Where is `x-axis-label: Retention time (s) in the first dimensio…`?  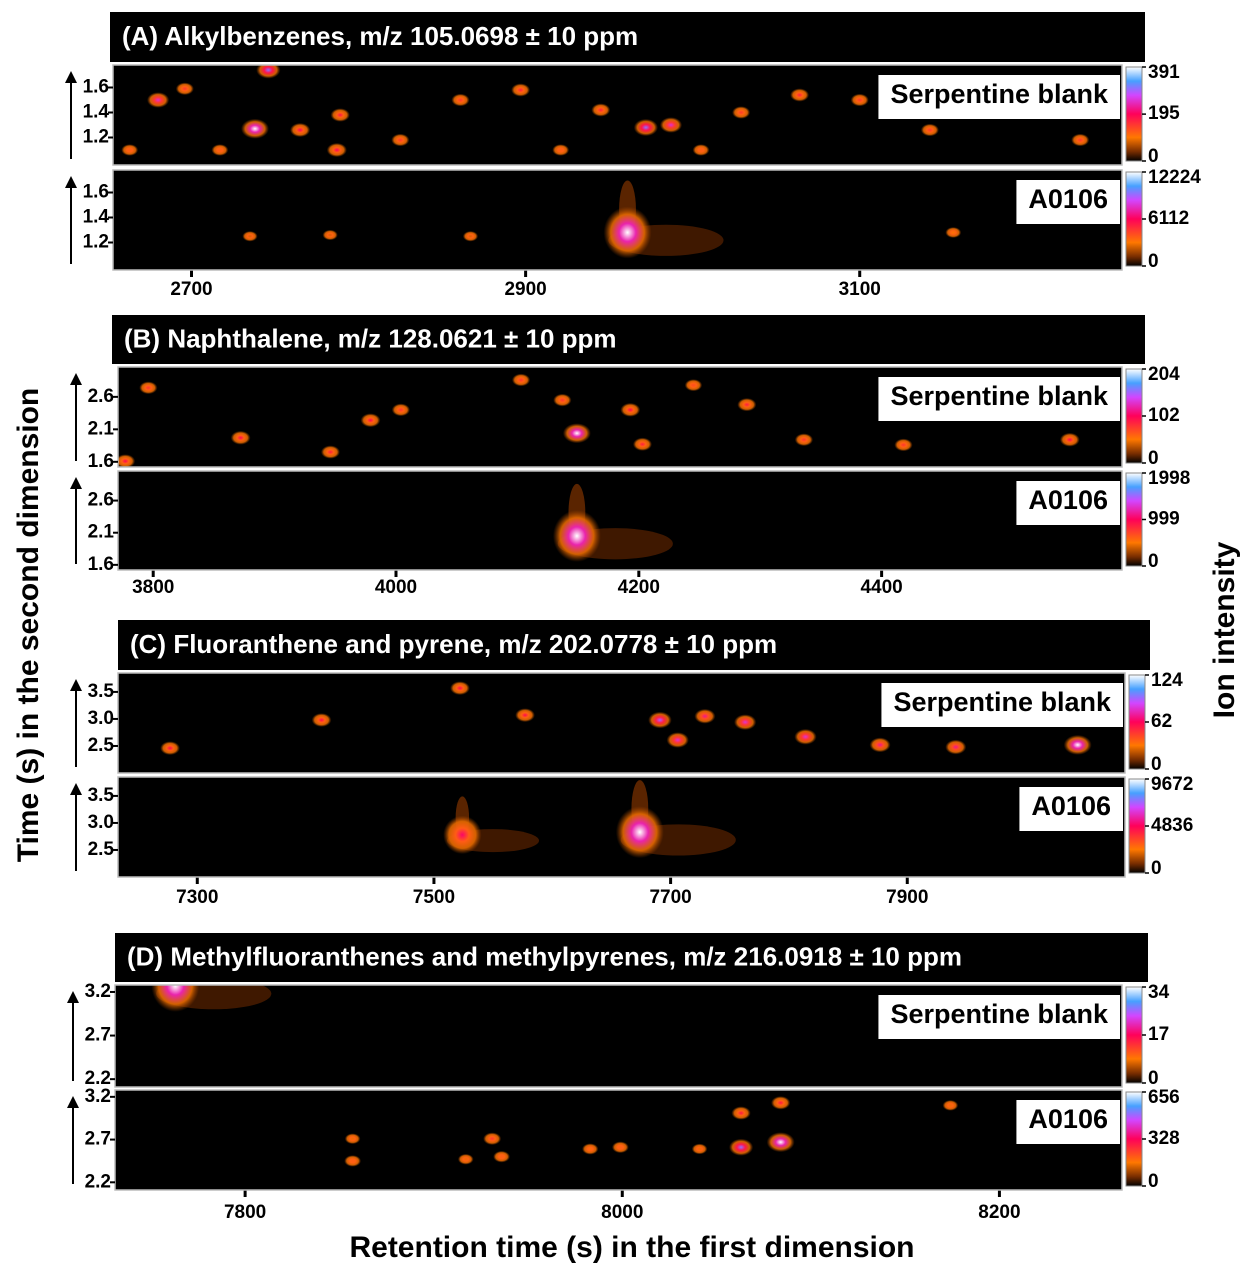
x-axis-label: Retention time (s) in the first dimensio… is located at coordinates (631, 1247).